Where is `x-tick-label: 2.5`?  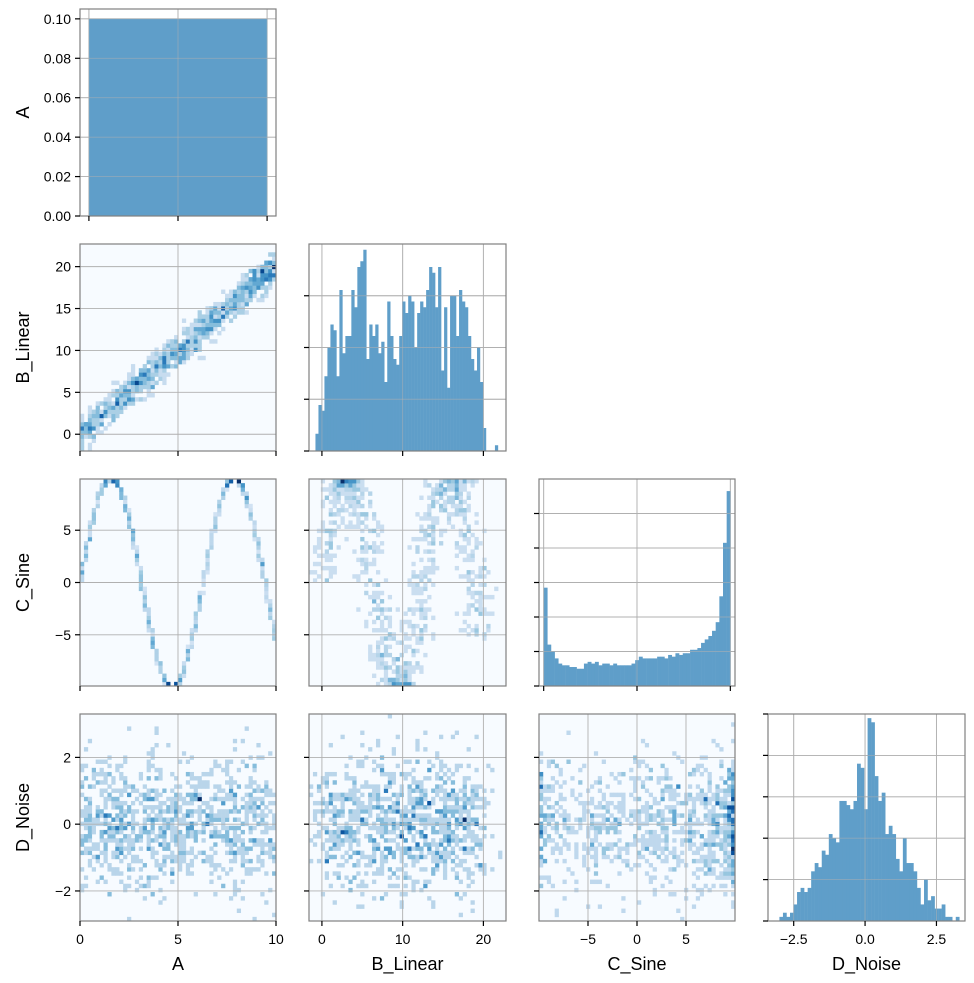 x-tick-label: 2.5 is located at coordinates (937, 939).